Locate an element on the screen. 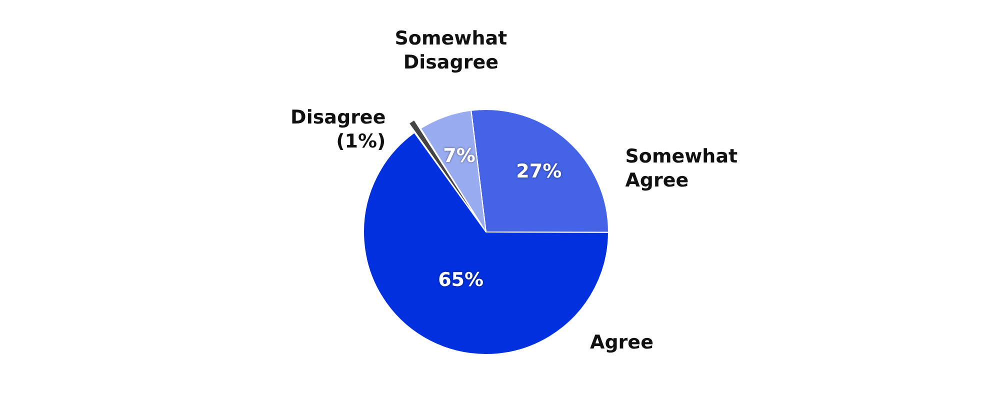 This screenshot has width=1000, height=400. slice-label: Somewhat Agree is located at coordinates (681, 169).